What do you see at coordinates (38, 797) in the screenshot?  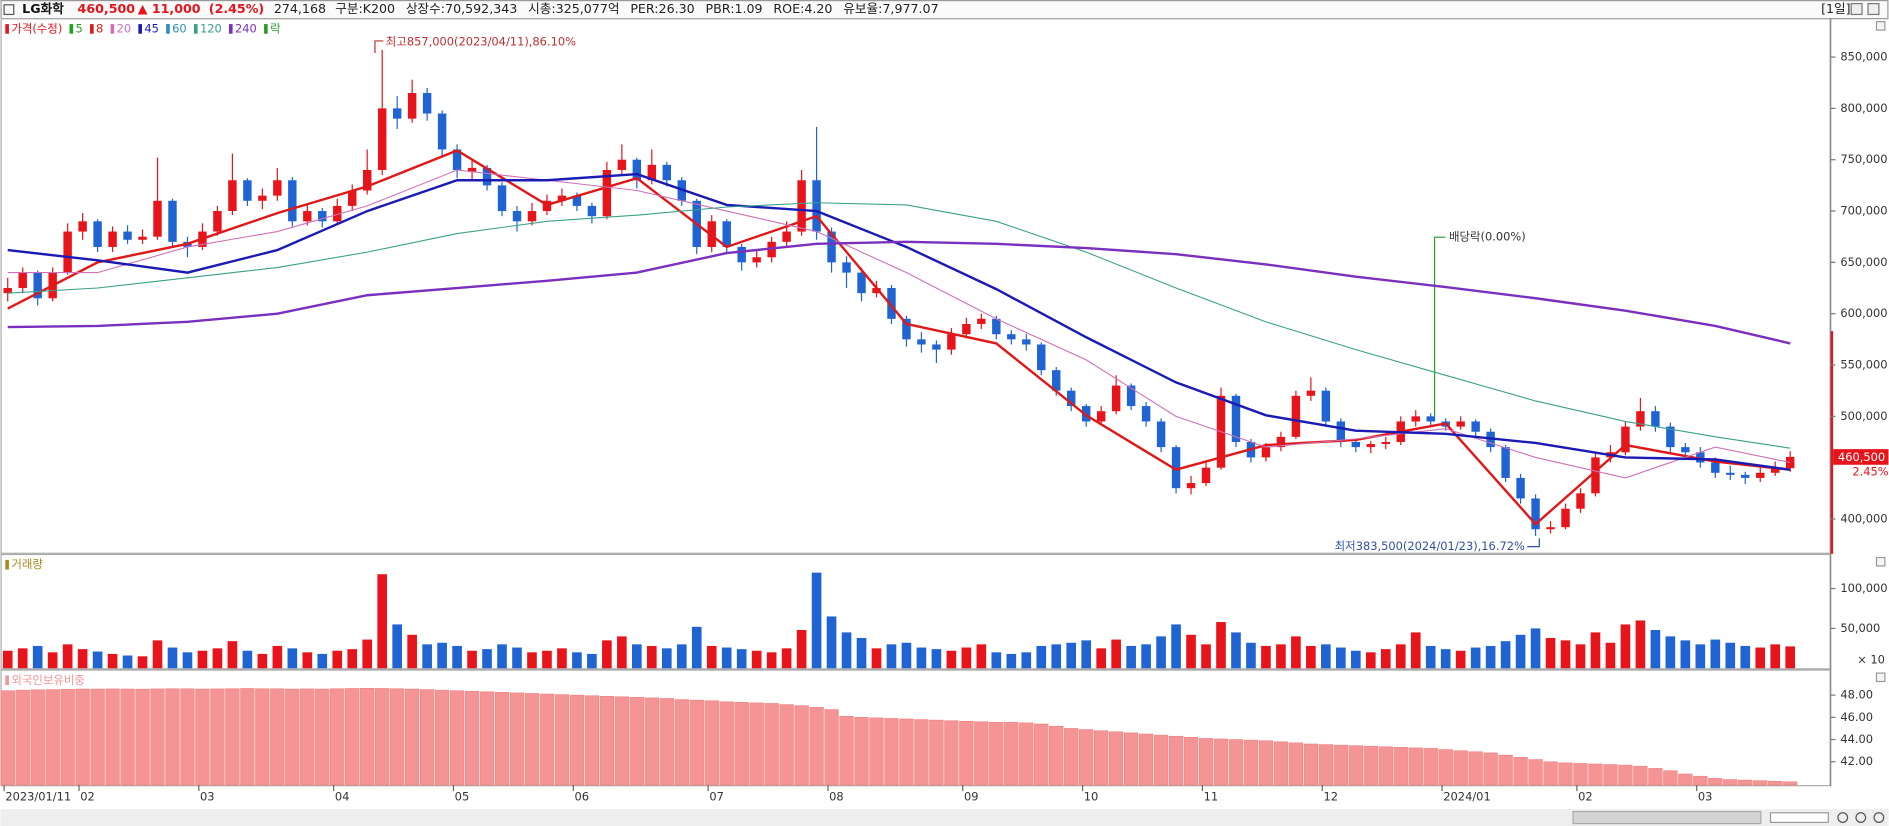 I see `x-tick-label: 2023/01/11` at bounding box center [38, 797].